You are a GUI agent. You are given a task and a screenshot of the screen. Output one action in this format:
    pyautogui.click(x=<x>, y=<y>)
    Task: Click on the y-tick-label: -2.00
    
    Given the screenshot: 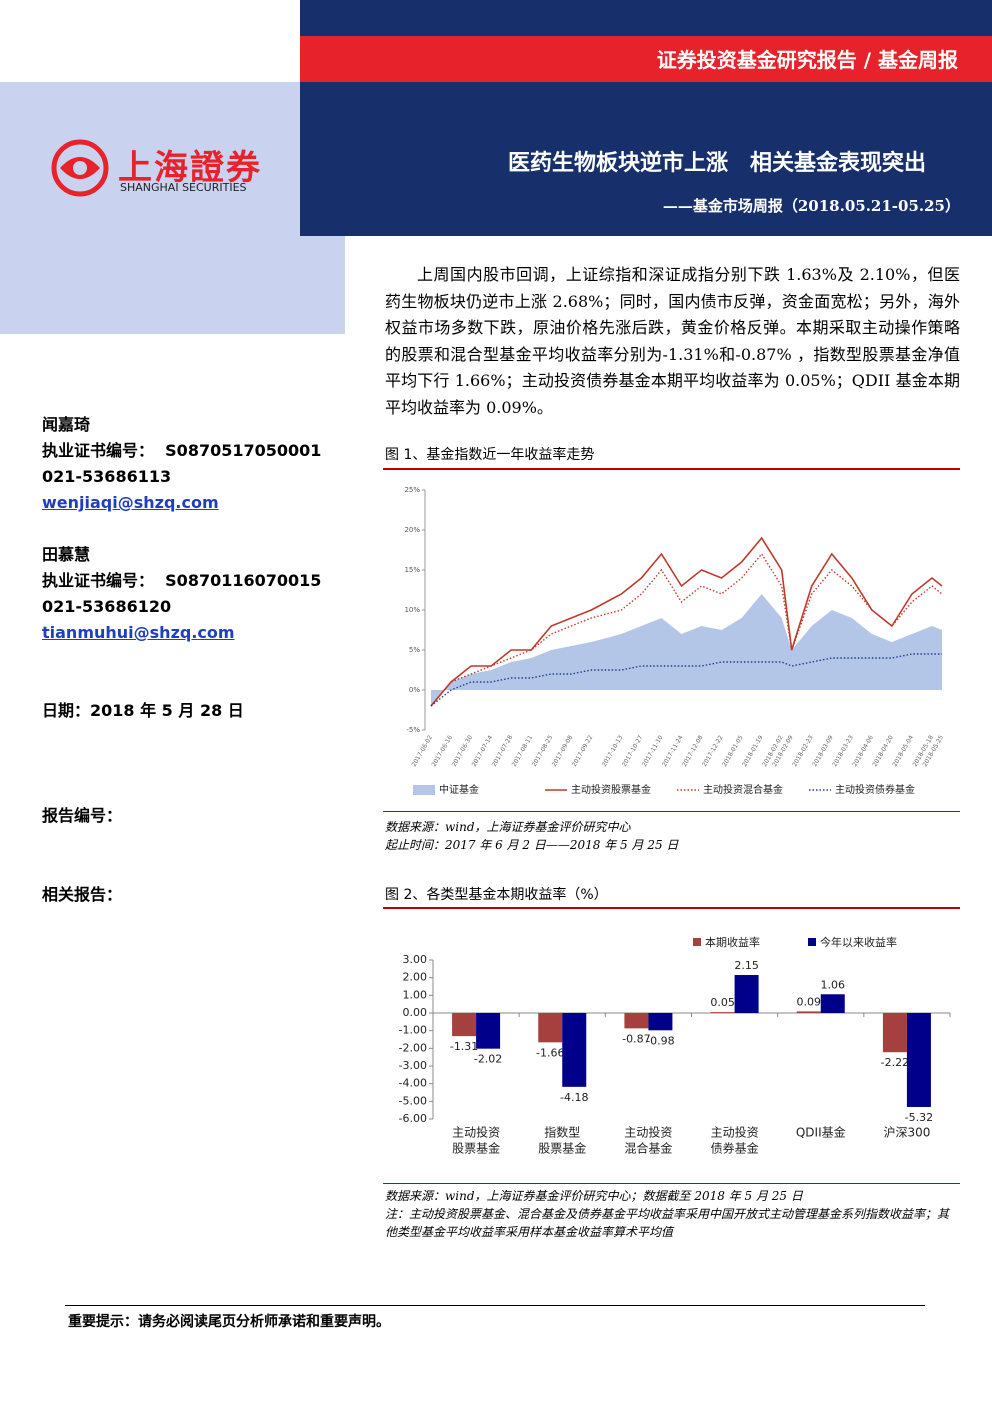 What is the action you would take?
    pyautogui.click(x=413, y=1047)
    